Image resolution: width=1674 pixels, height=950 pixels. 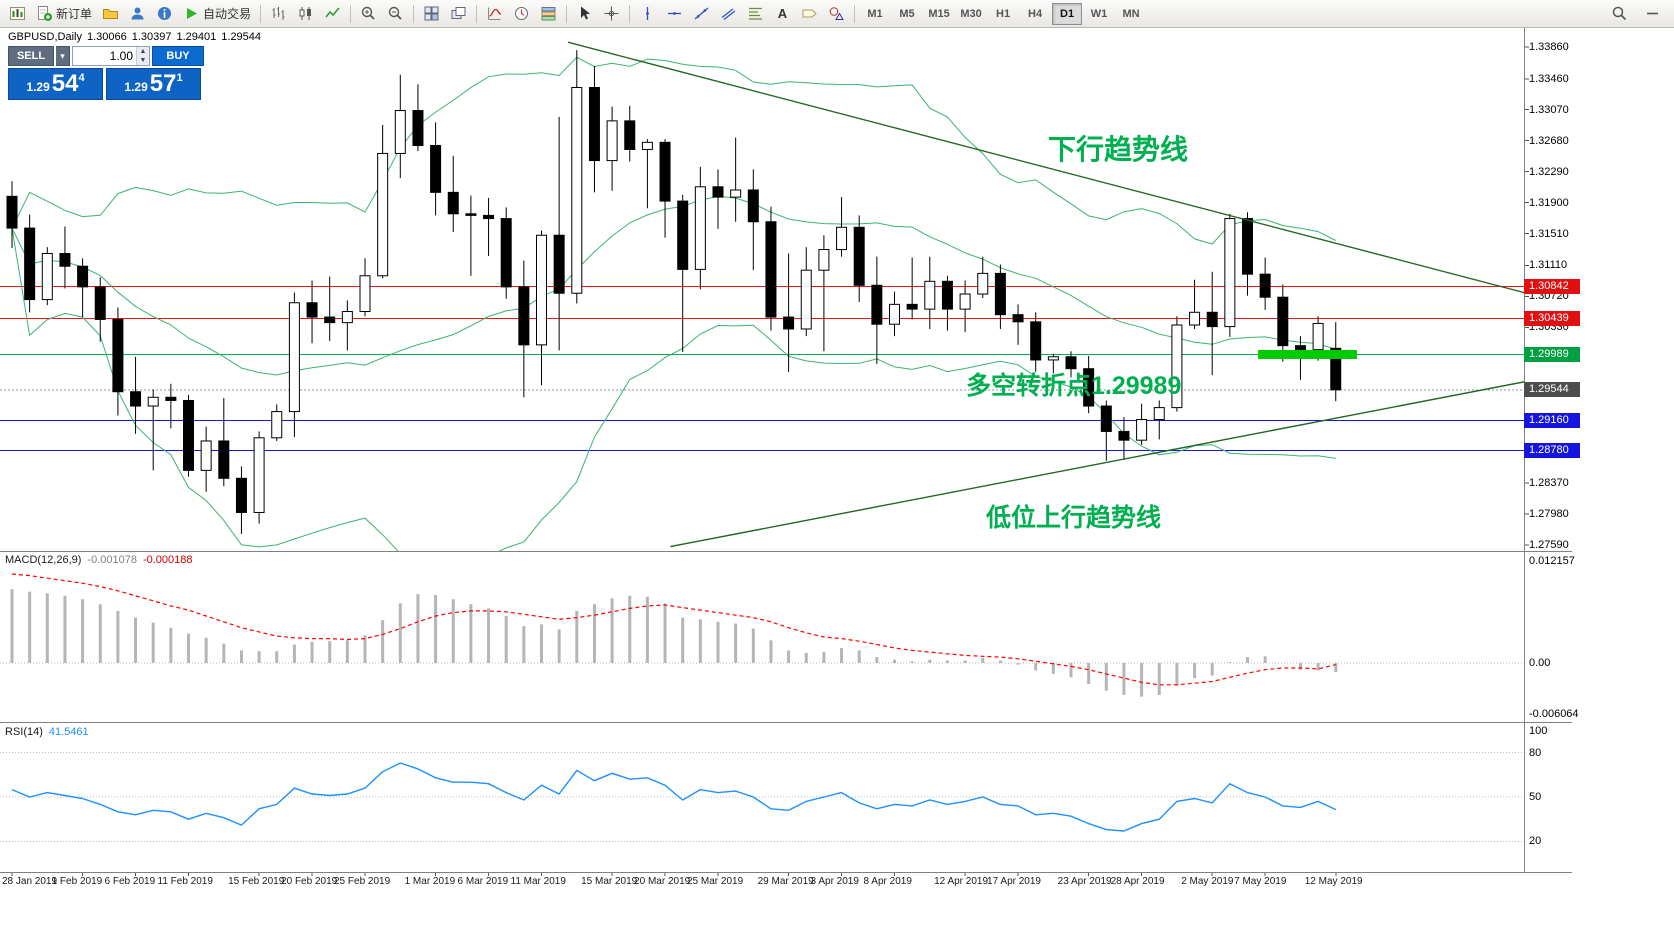 What do you see at coordinates (136, 87) in the screenshot?
I see `buy-price-main: 1.29` at bounding box center [136, 87].